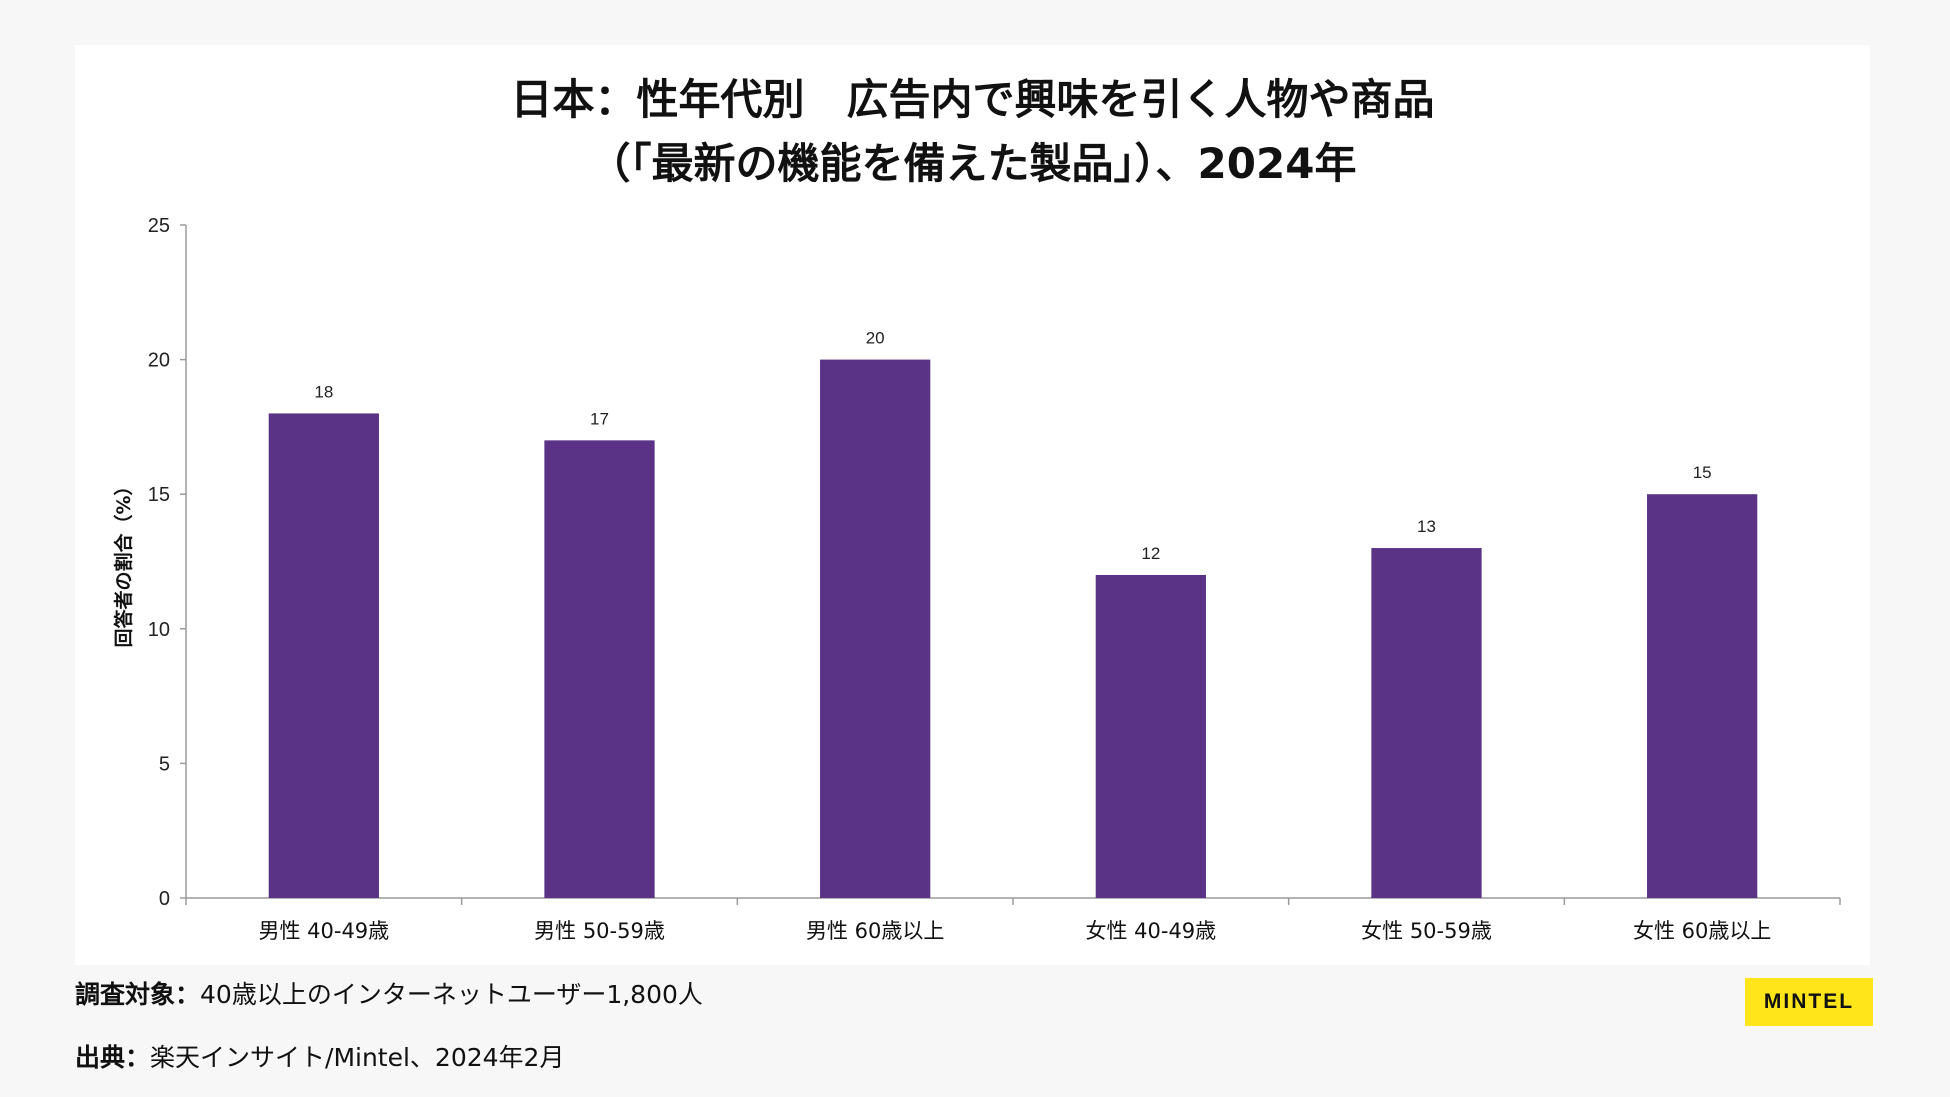 This screenshot has height=1097, width=1950. Describe the element at coordinates (159, 226) in the screenshot. I see `y-tick-label: 25` at that location.